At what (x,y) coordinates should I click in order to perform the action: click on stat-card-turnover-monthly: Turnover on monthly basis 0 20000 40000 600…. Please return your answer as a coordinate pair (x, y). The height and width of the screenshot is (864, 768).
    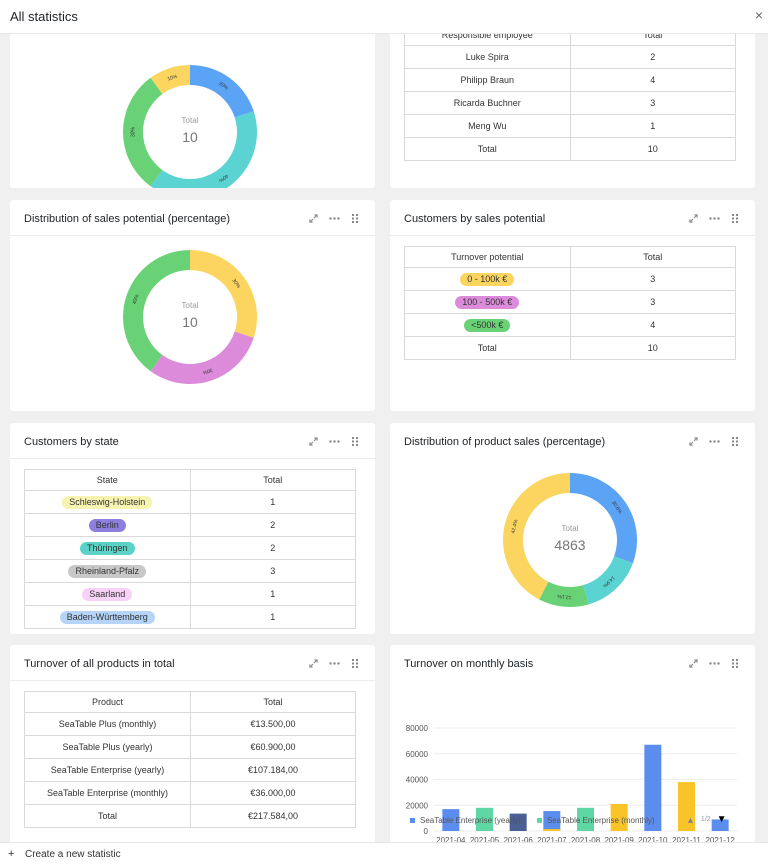
    Looking at the image, I should click on (572, 743).